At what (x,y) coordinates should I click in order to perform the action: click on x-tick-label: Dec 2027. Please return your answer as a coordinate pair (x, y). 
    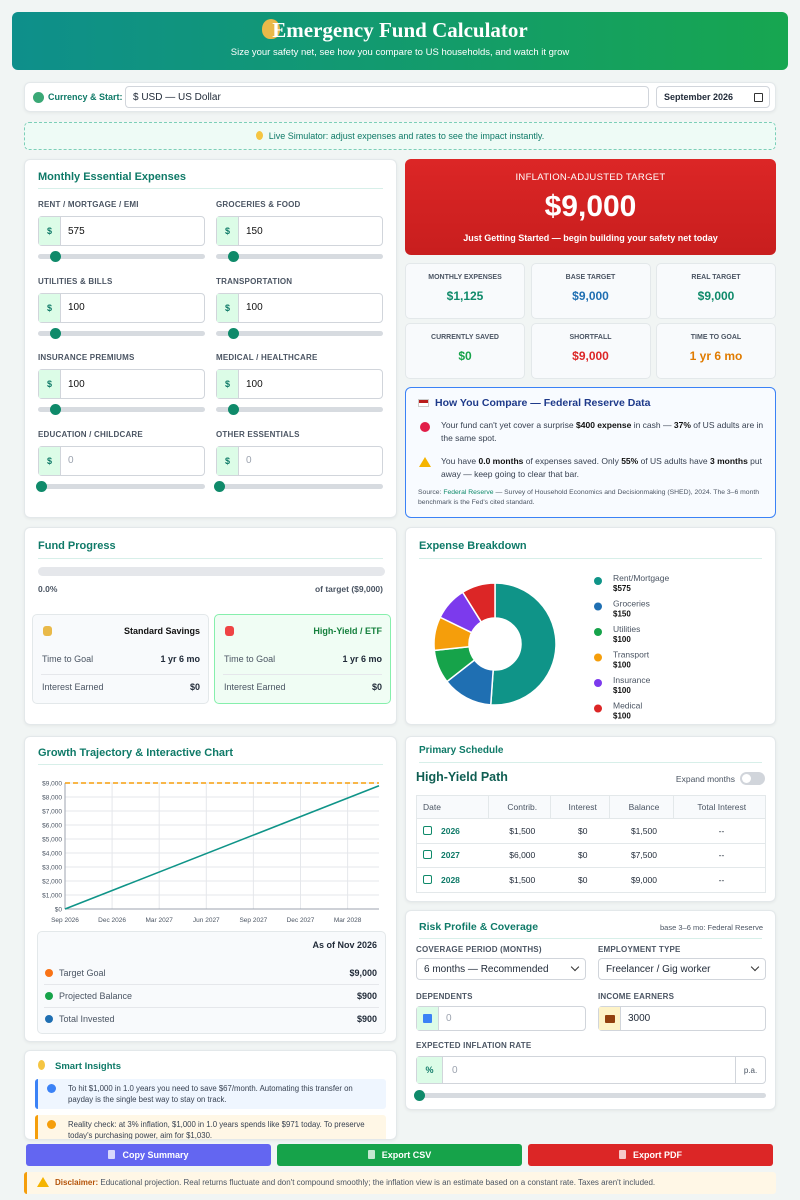
    Looking at the image, I should click on (301, 920).